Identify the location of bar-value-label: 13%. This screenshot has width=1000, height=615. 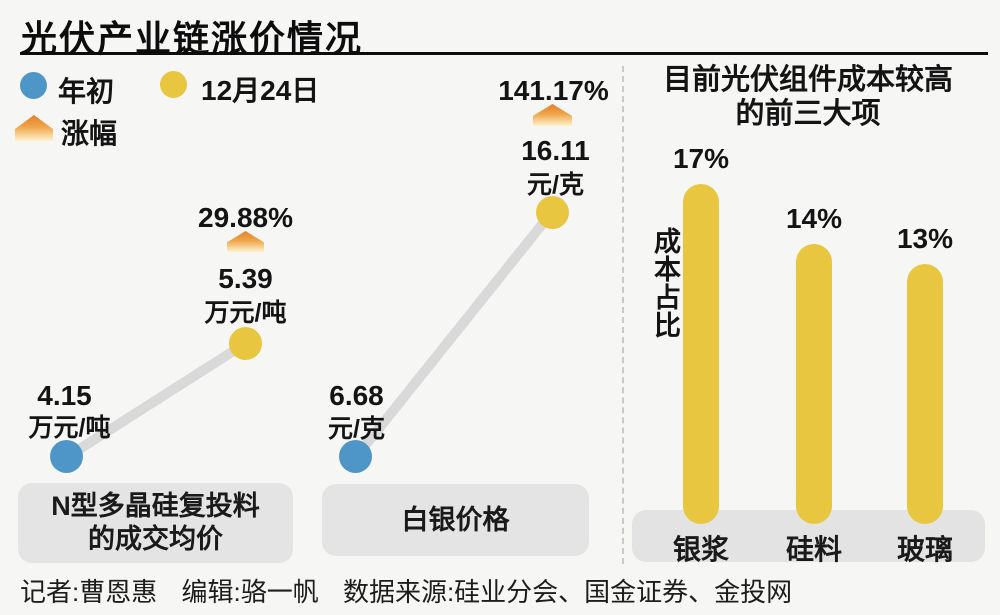
(925, 238).